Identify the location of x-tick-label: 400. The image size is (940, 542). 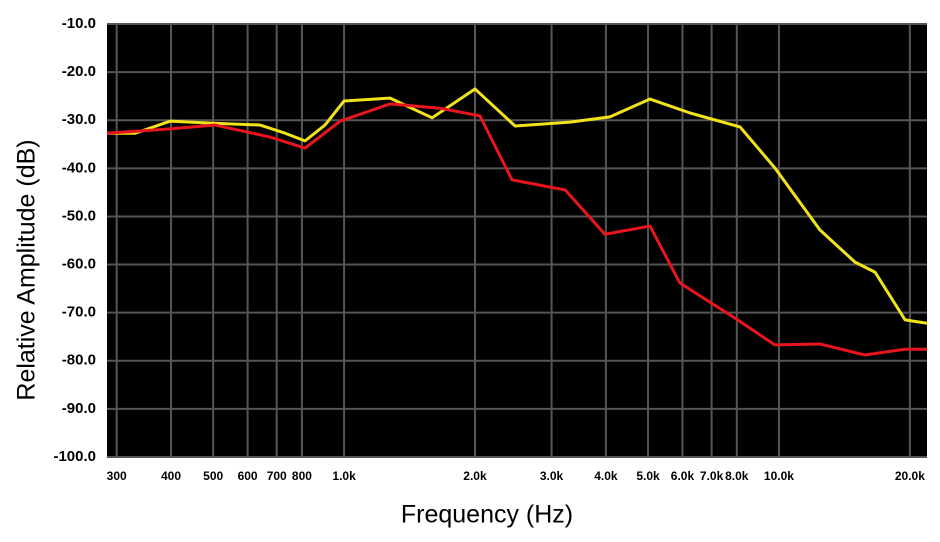
(171, 476).